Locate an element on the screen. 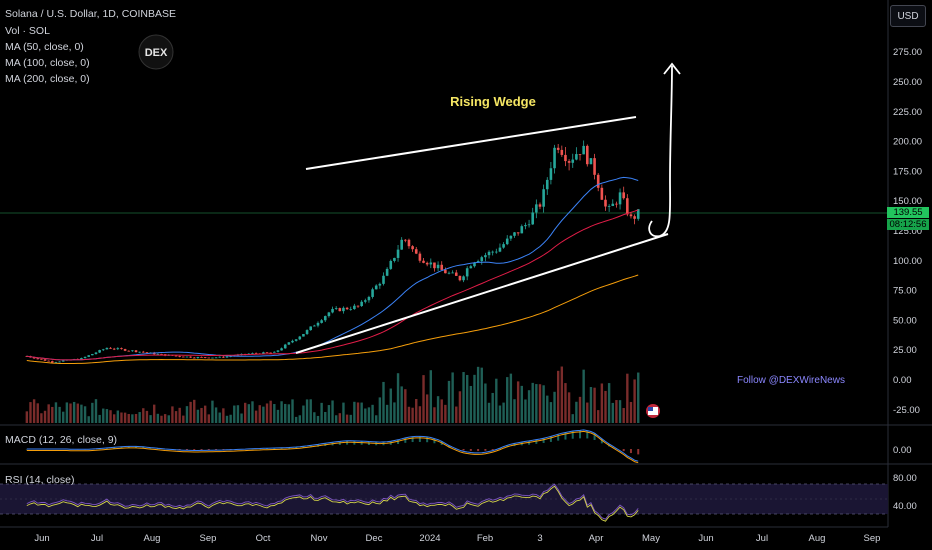 This screenshot has width=932, height=550. y-tick-label: 275.00 is located at coordinates (907, 52).